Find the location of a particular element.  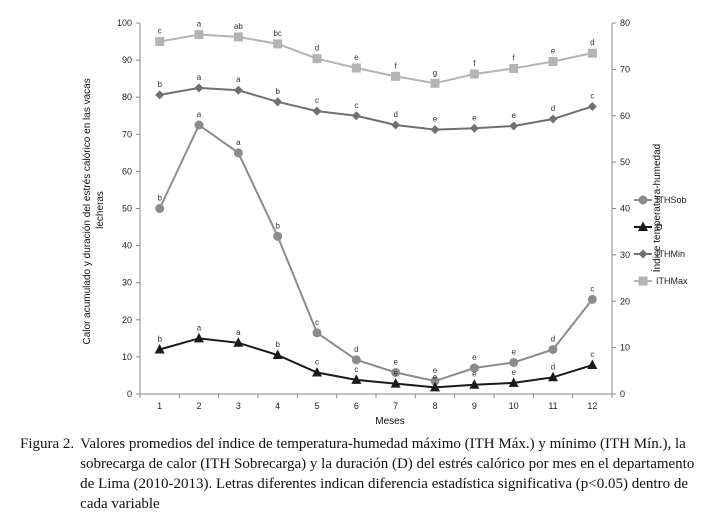

data-label-ithmax: d is located at coordinates (317, 48).